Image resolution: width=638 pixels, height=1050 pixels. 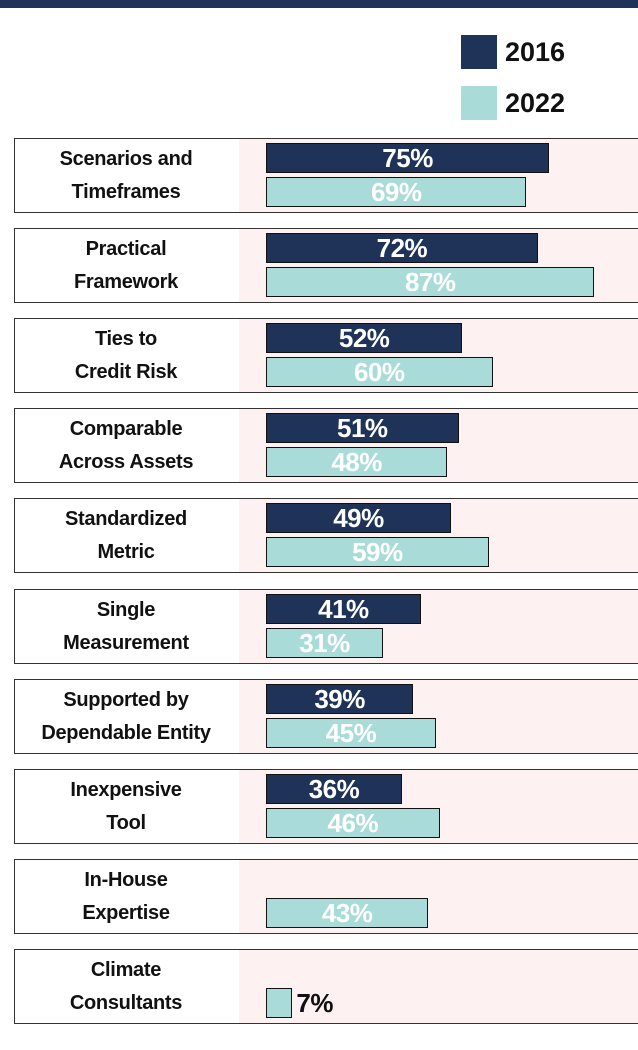 I want to click on category-label: Scenarios and Timeframes, so click(x=126, y=175).